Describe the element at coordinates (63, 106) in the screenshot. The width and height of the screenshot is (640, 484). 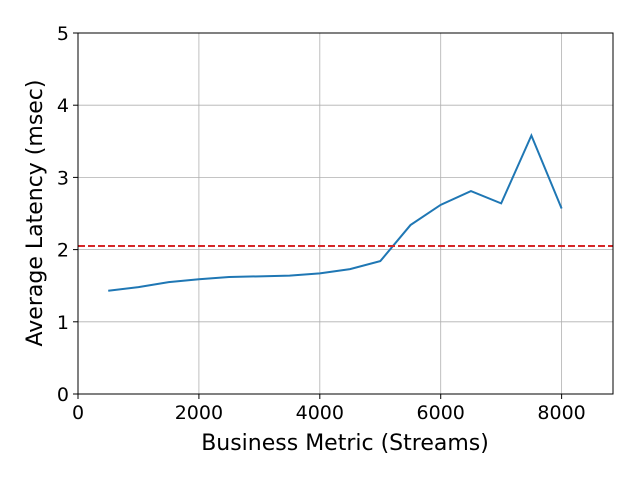
I see `y-tick-label: 4` at that location.